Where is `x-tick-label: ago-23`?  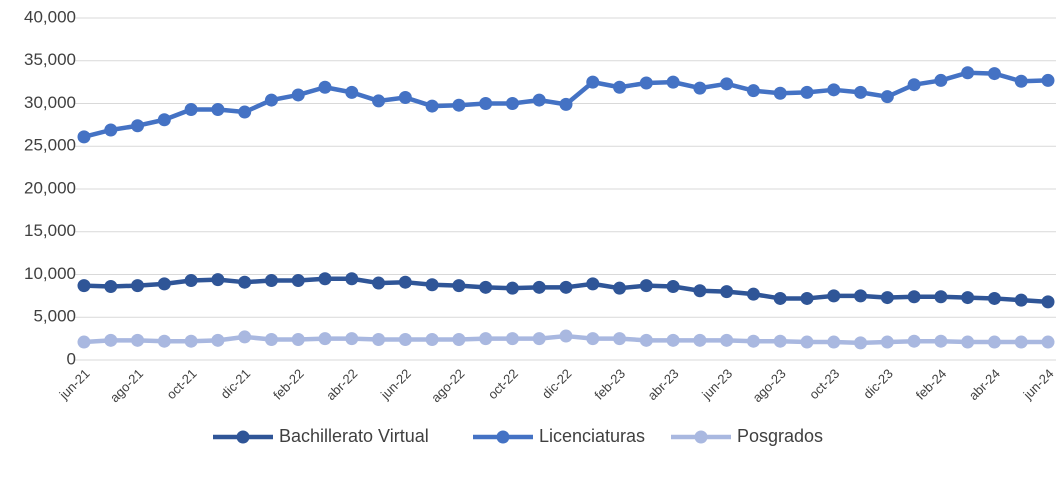
x-tick-label: ago-23 is located at coordinates (769, 385).